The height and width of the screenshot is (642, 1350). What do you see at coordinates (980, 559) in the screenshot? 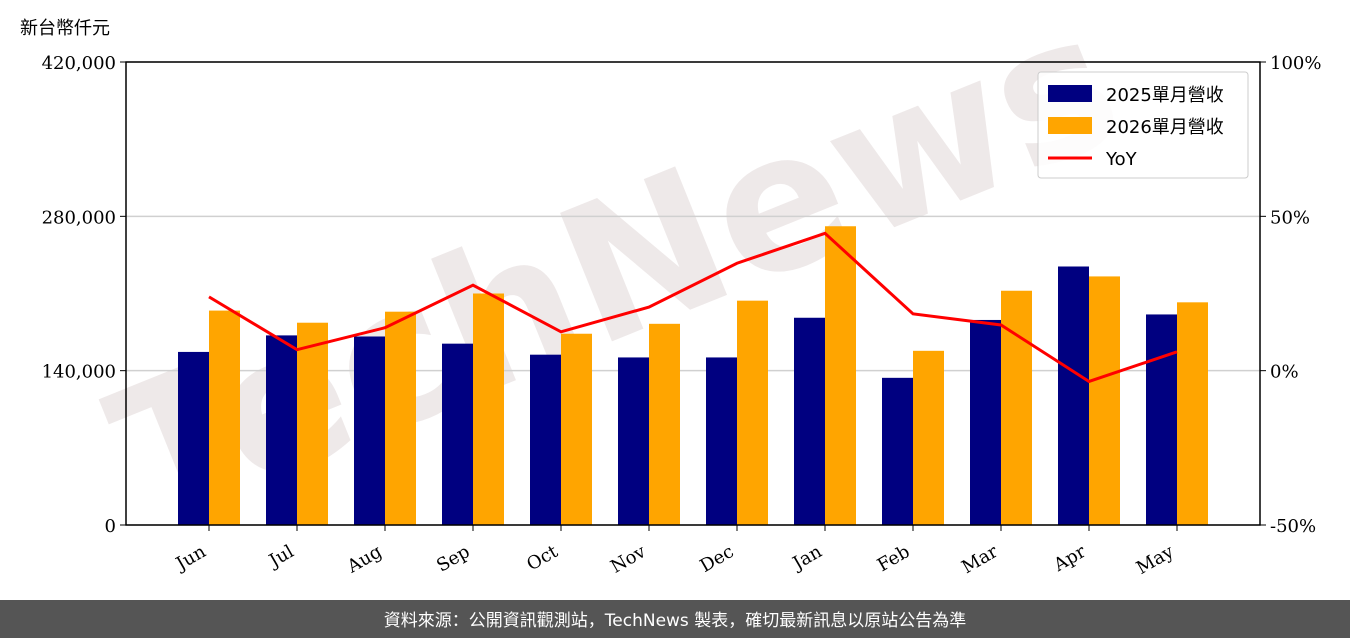
I see `x-tick-label: Mar` at bounding box center [980, 559].